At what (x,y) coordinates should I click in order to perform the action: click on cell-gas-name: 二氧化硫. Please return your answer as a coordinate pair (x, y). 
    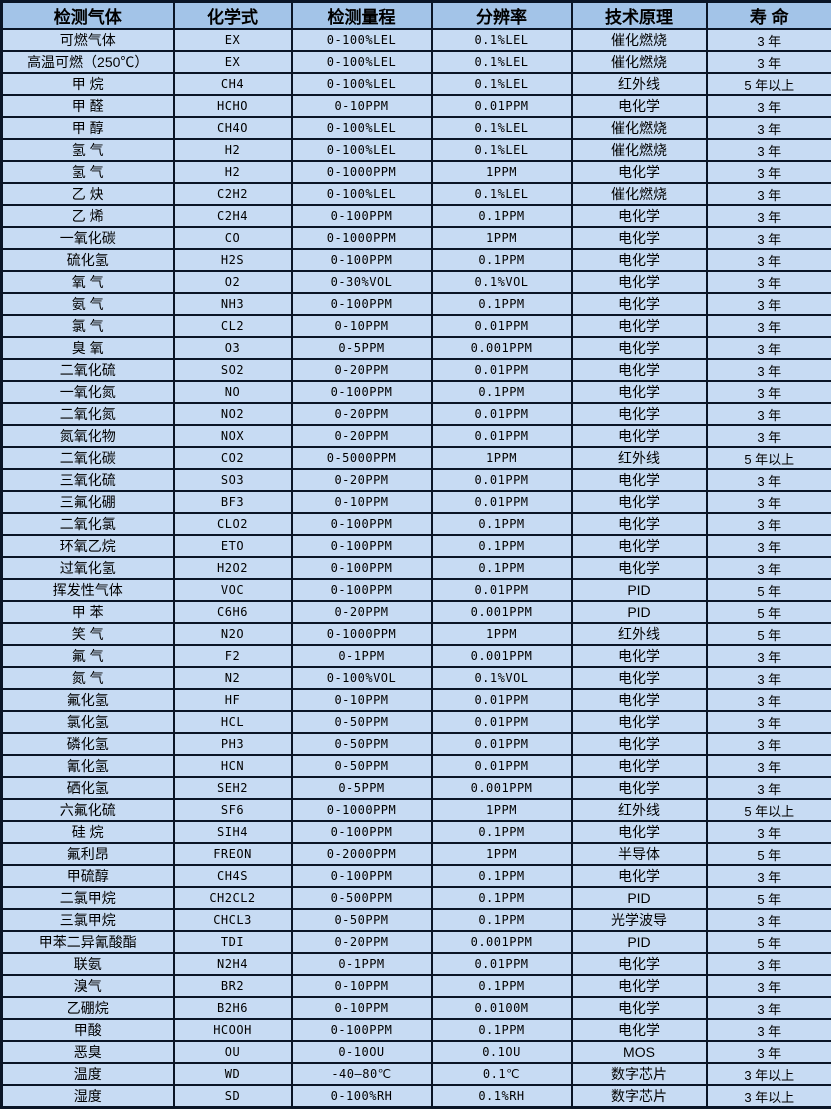
    Looking at the image, I should click on (88, 370).